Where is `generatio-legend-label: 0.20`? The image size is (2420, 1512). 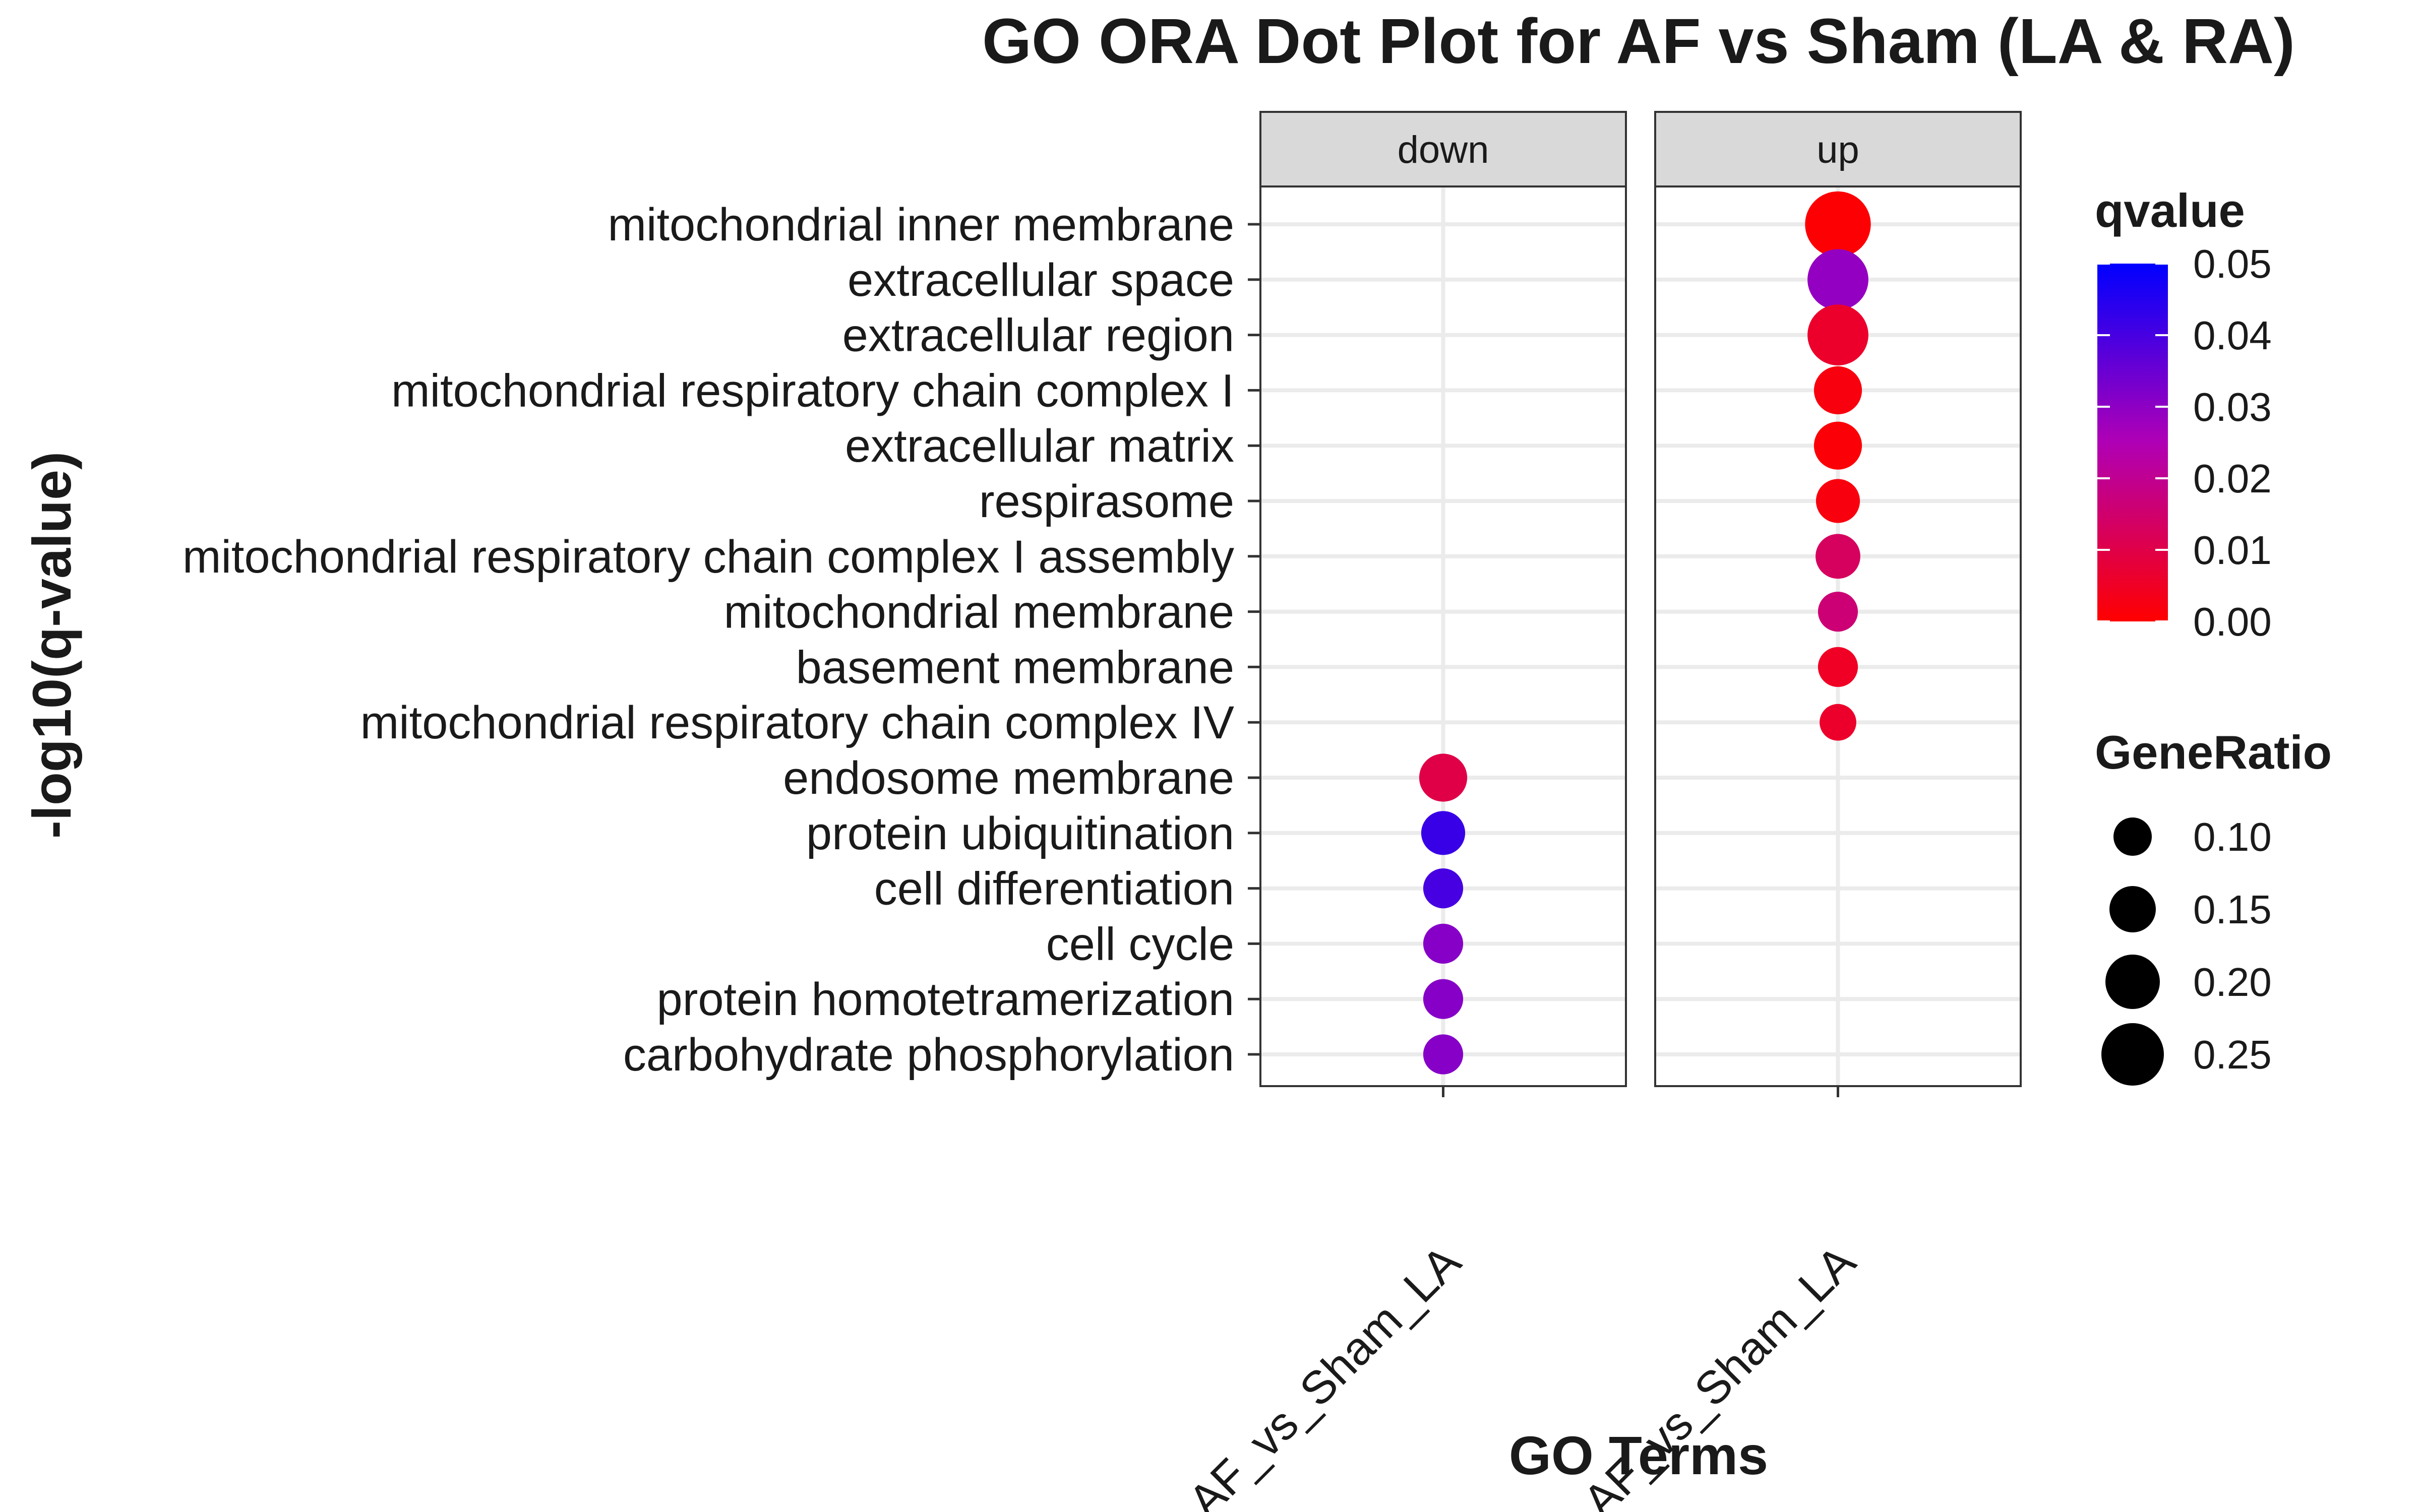 generatio-legend-label: 0.20 is located at coordinates (2232, 982).